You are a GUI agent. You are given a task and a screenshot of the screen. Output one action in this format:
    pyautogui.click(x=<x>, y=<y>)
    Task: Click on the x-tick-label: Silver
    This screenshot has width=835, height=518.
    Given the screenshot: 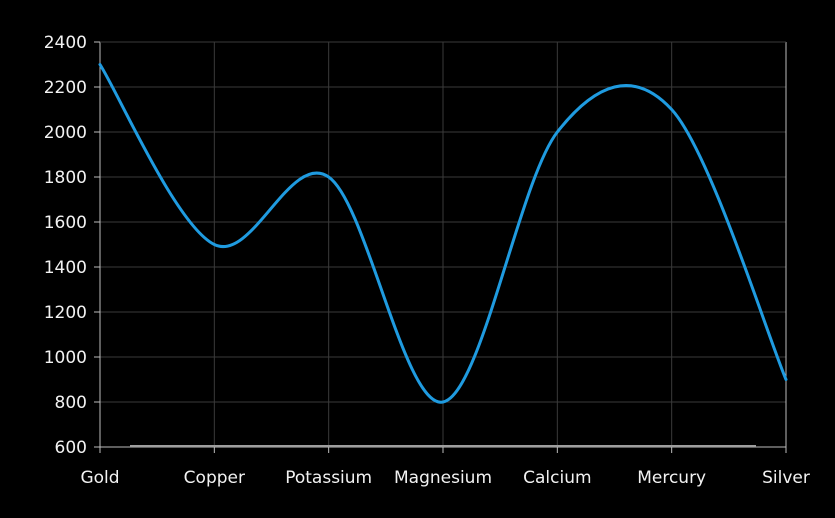 What is the action you would take?
    pyautogui.click(x=786, y=478)
    